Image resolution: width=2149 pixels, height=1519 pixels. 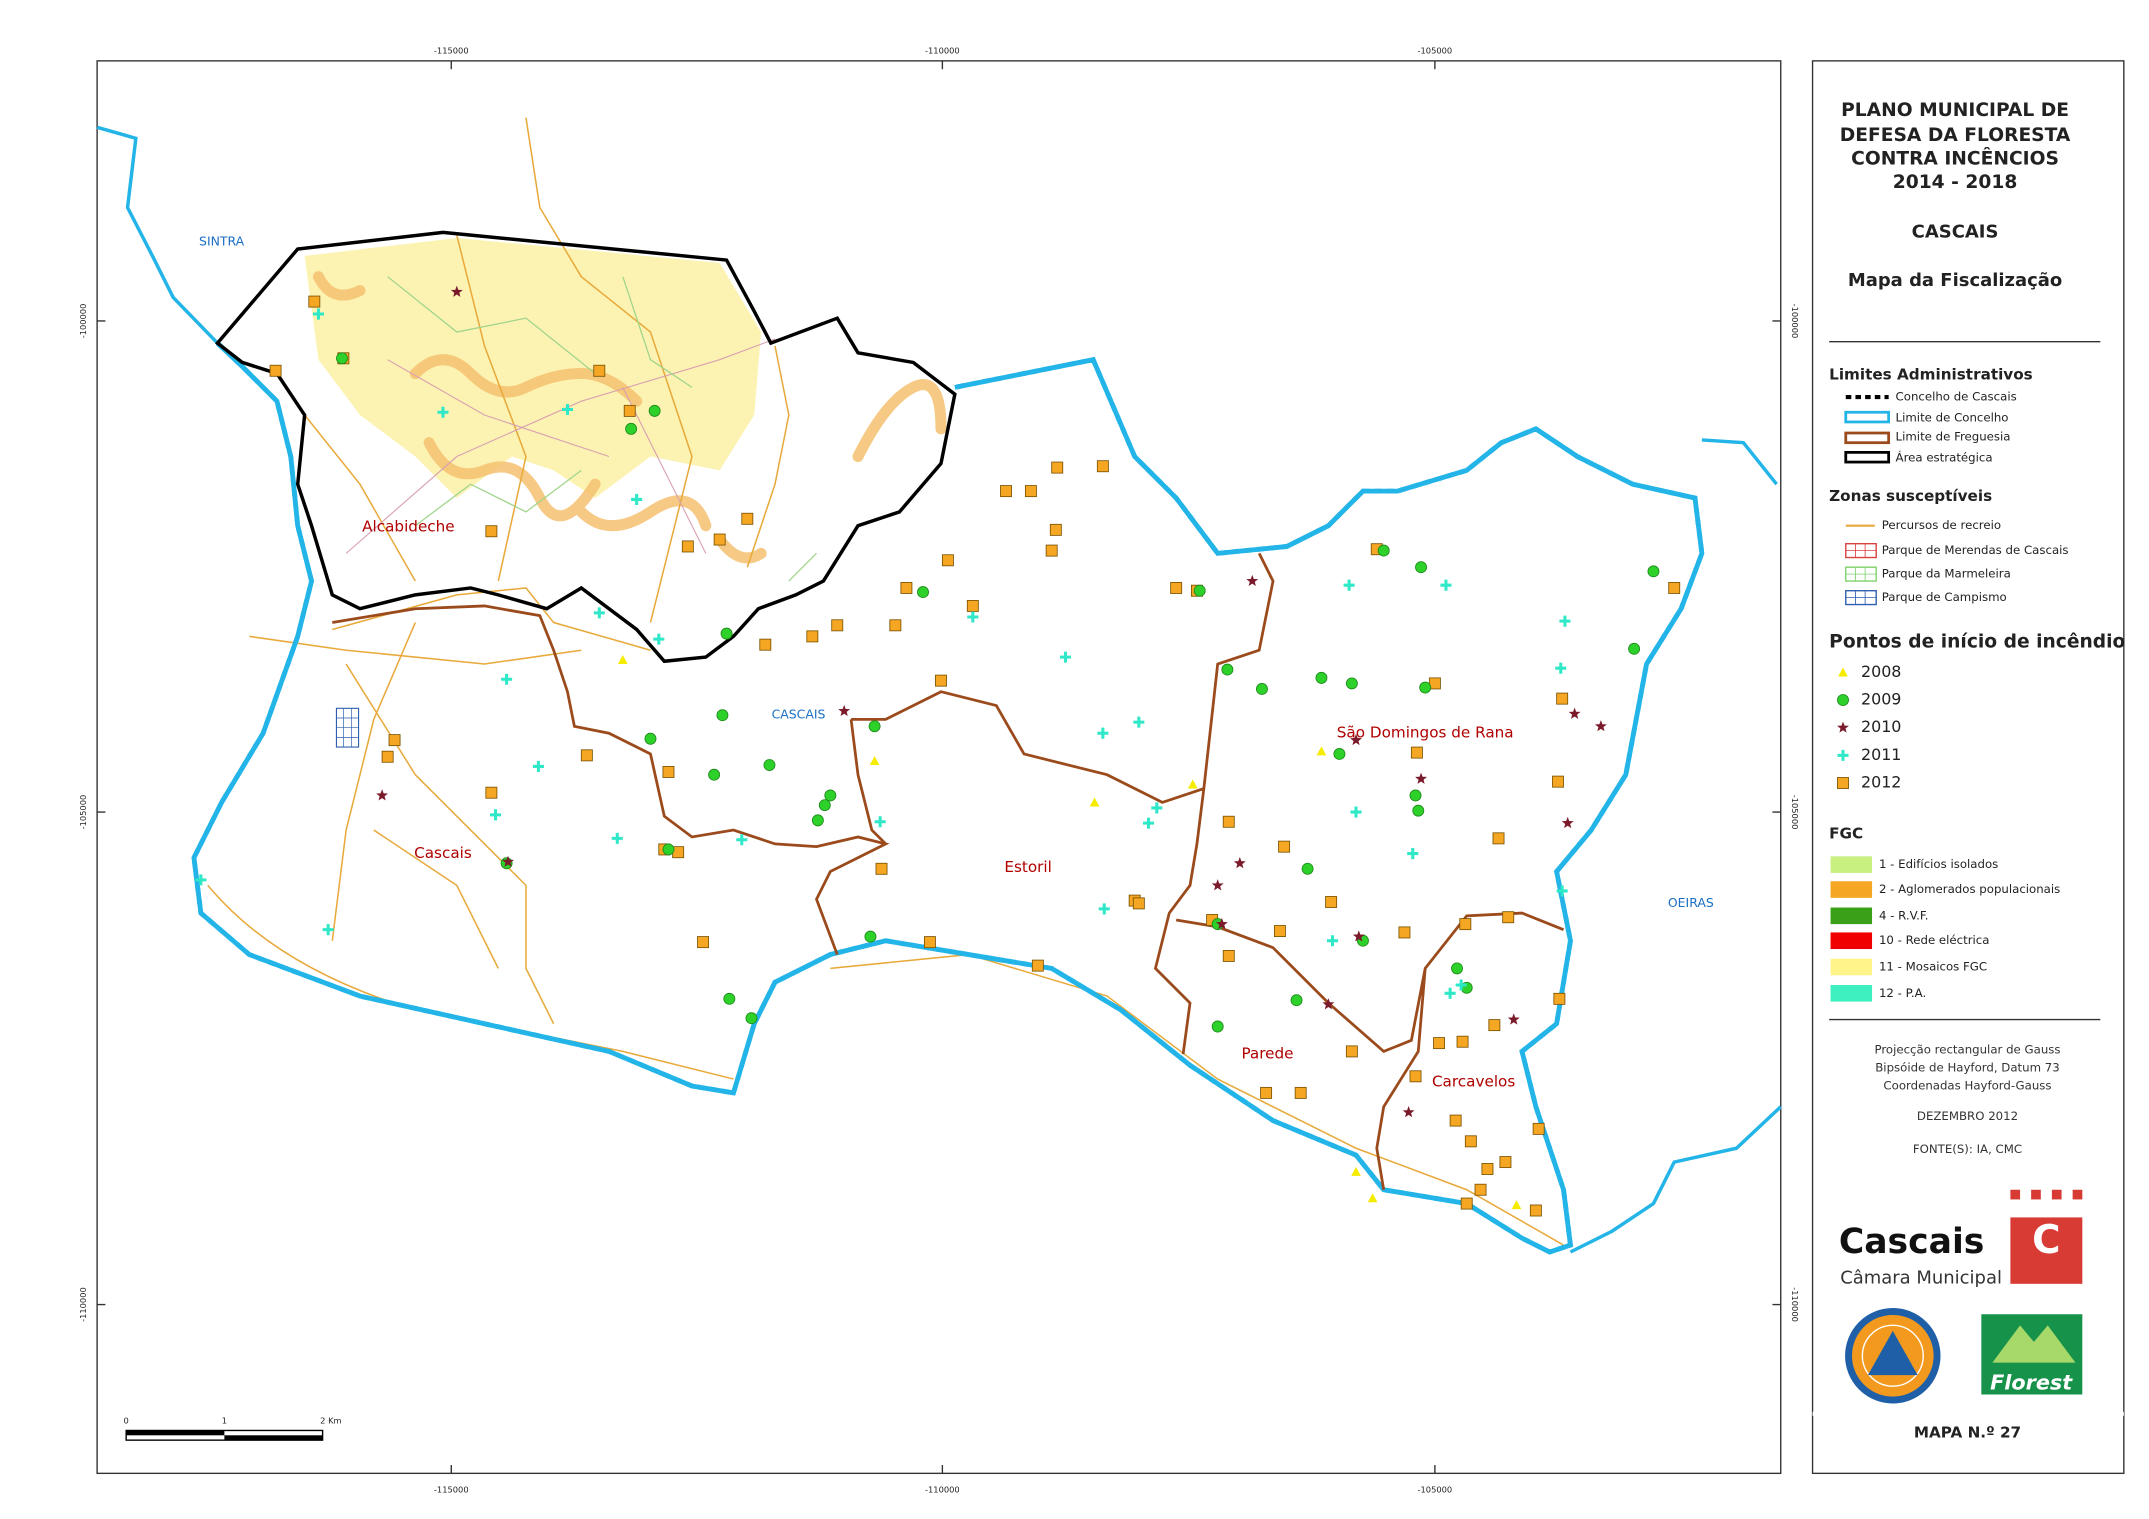 I want to click on legend, so click(x=1860, y=698).